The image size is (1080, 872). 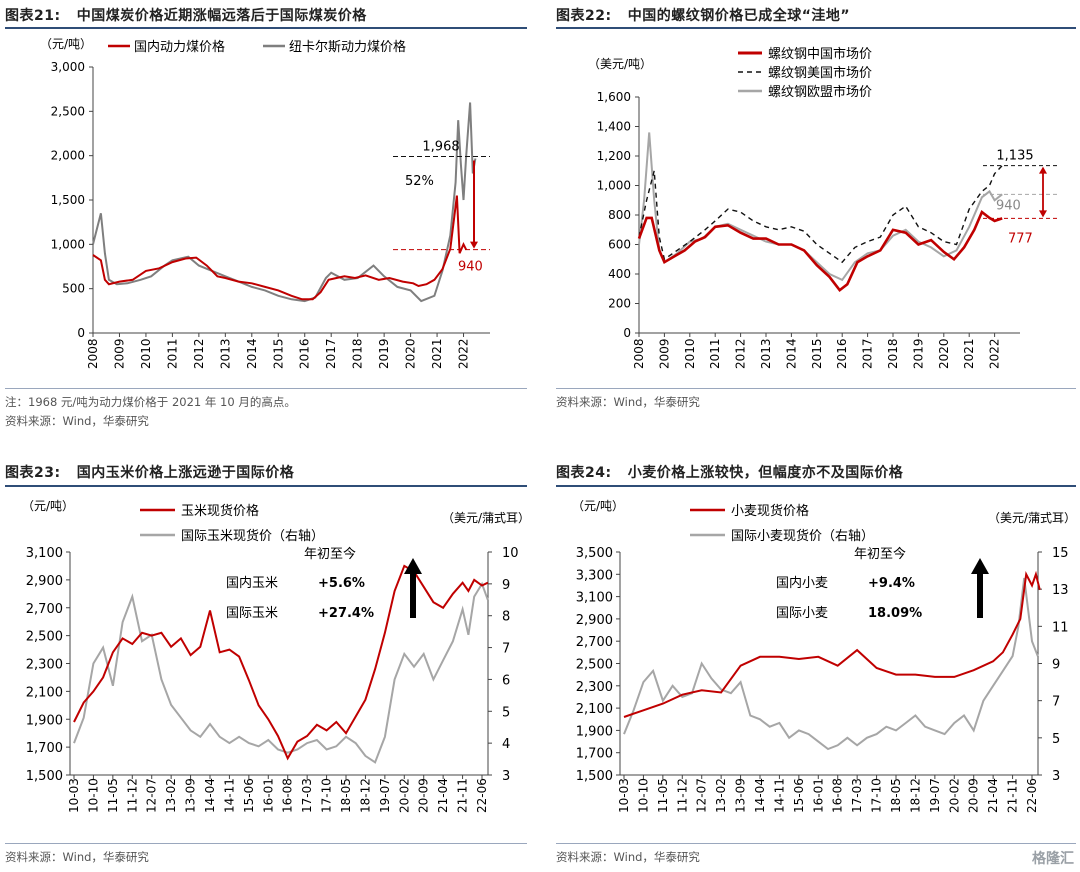 I want to click on chart23-title-rule, so click(x=266, y=486).